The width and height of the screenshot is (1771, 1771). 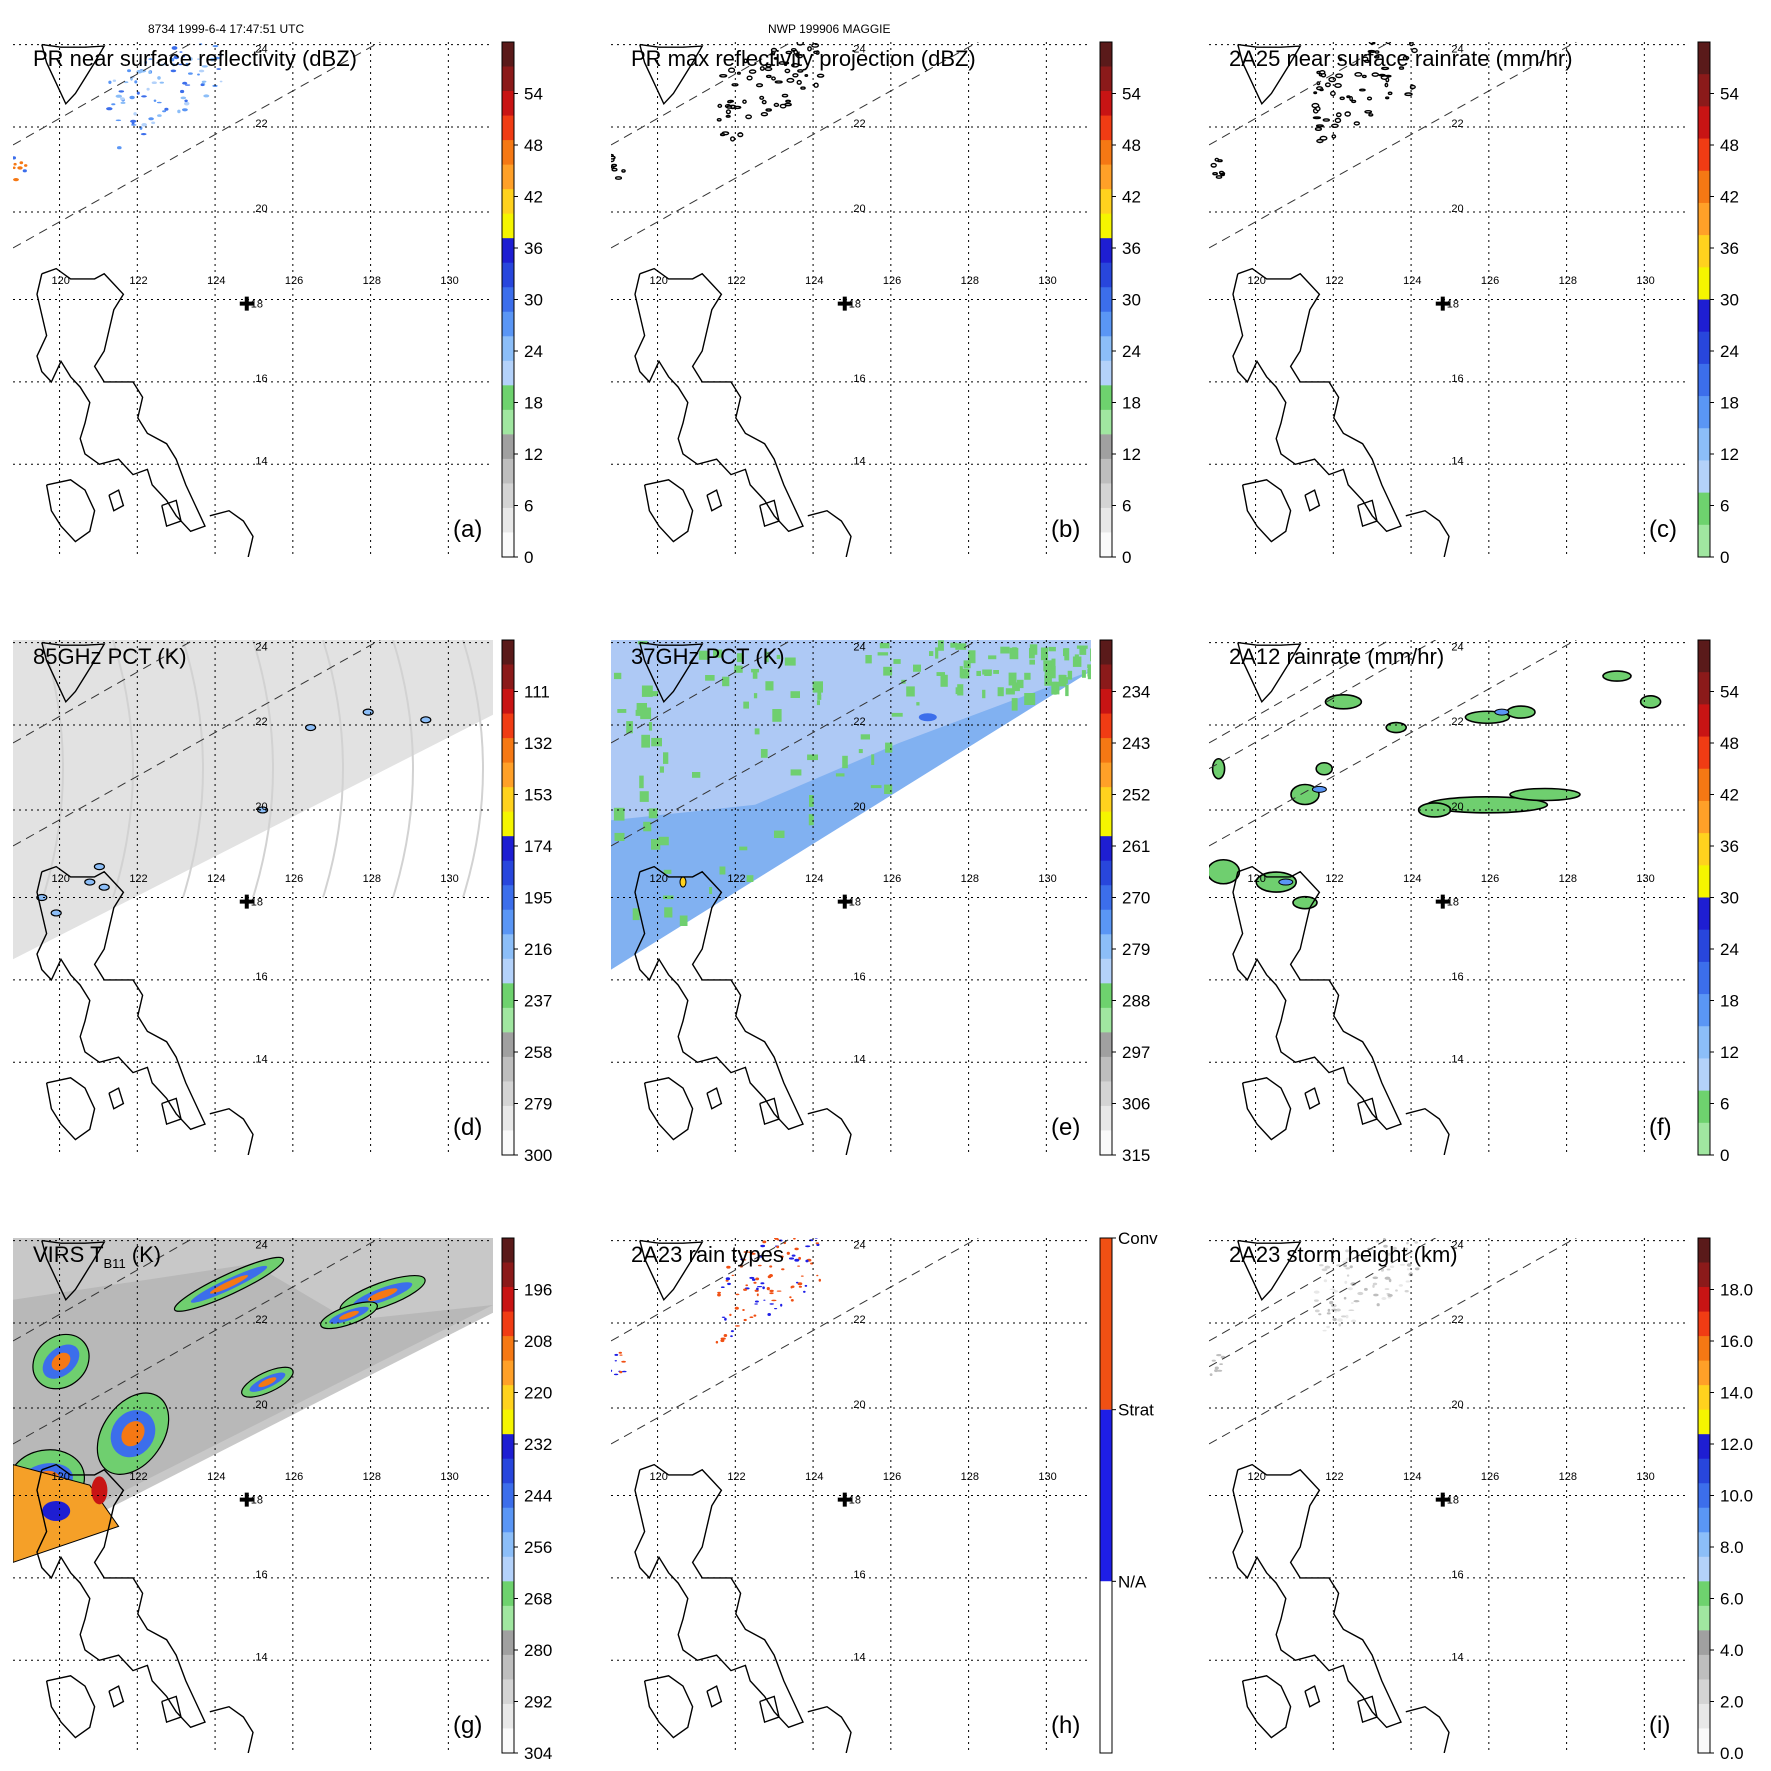 I want to click on colorbar-tick-label: 261, so click(x=1136, y=846).